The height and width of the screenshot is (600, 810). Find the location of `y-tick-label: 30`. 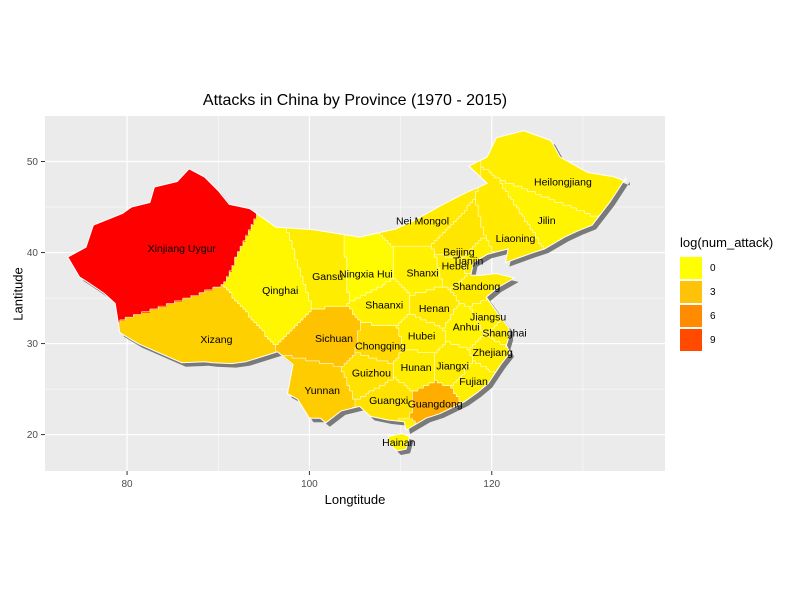

y-tick-label: 30 is located at coordinates (33, 344).